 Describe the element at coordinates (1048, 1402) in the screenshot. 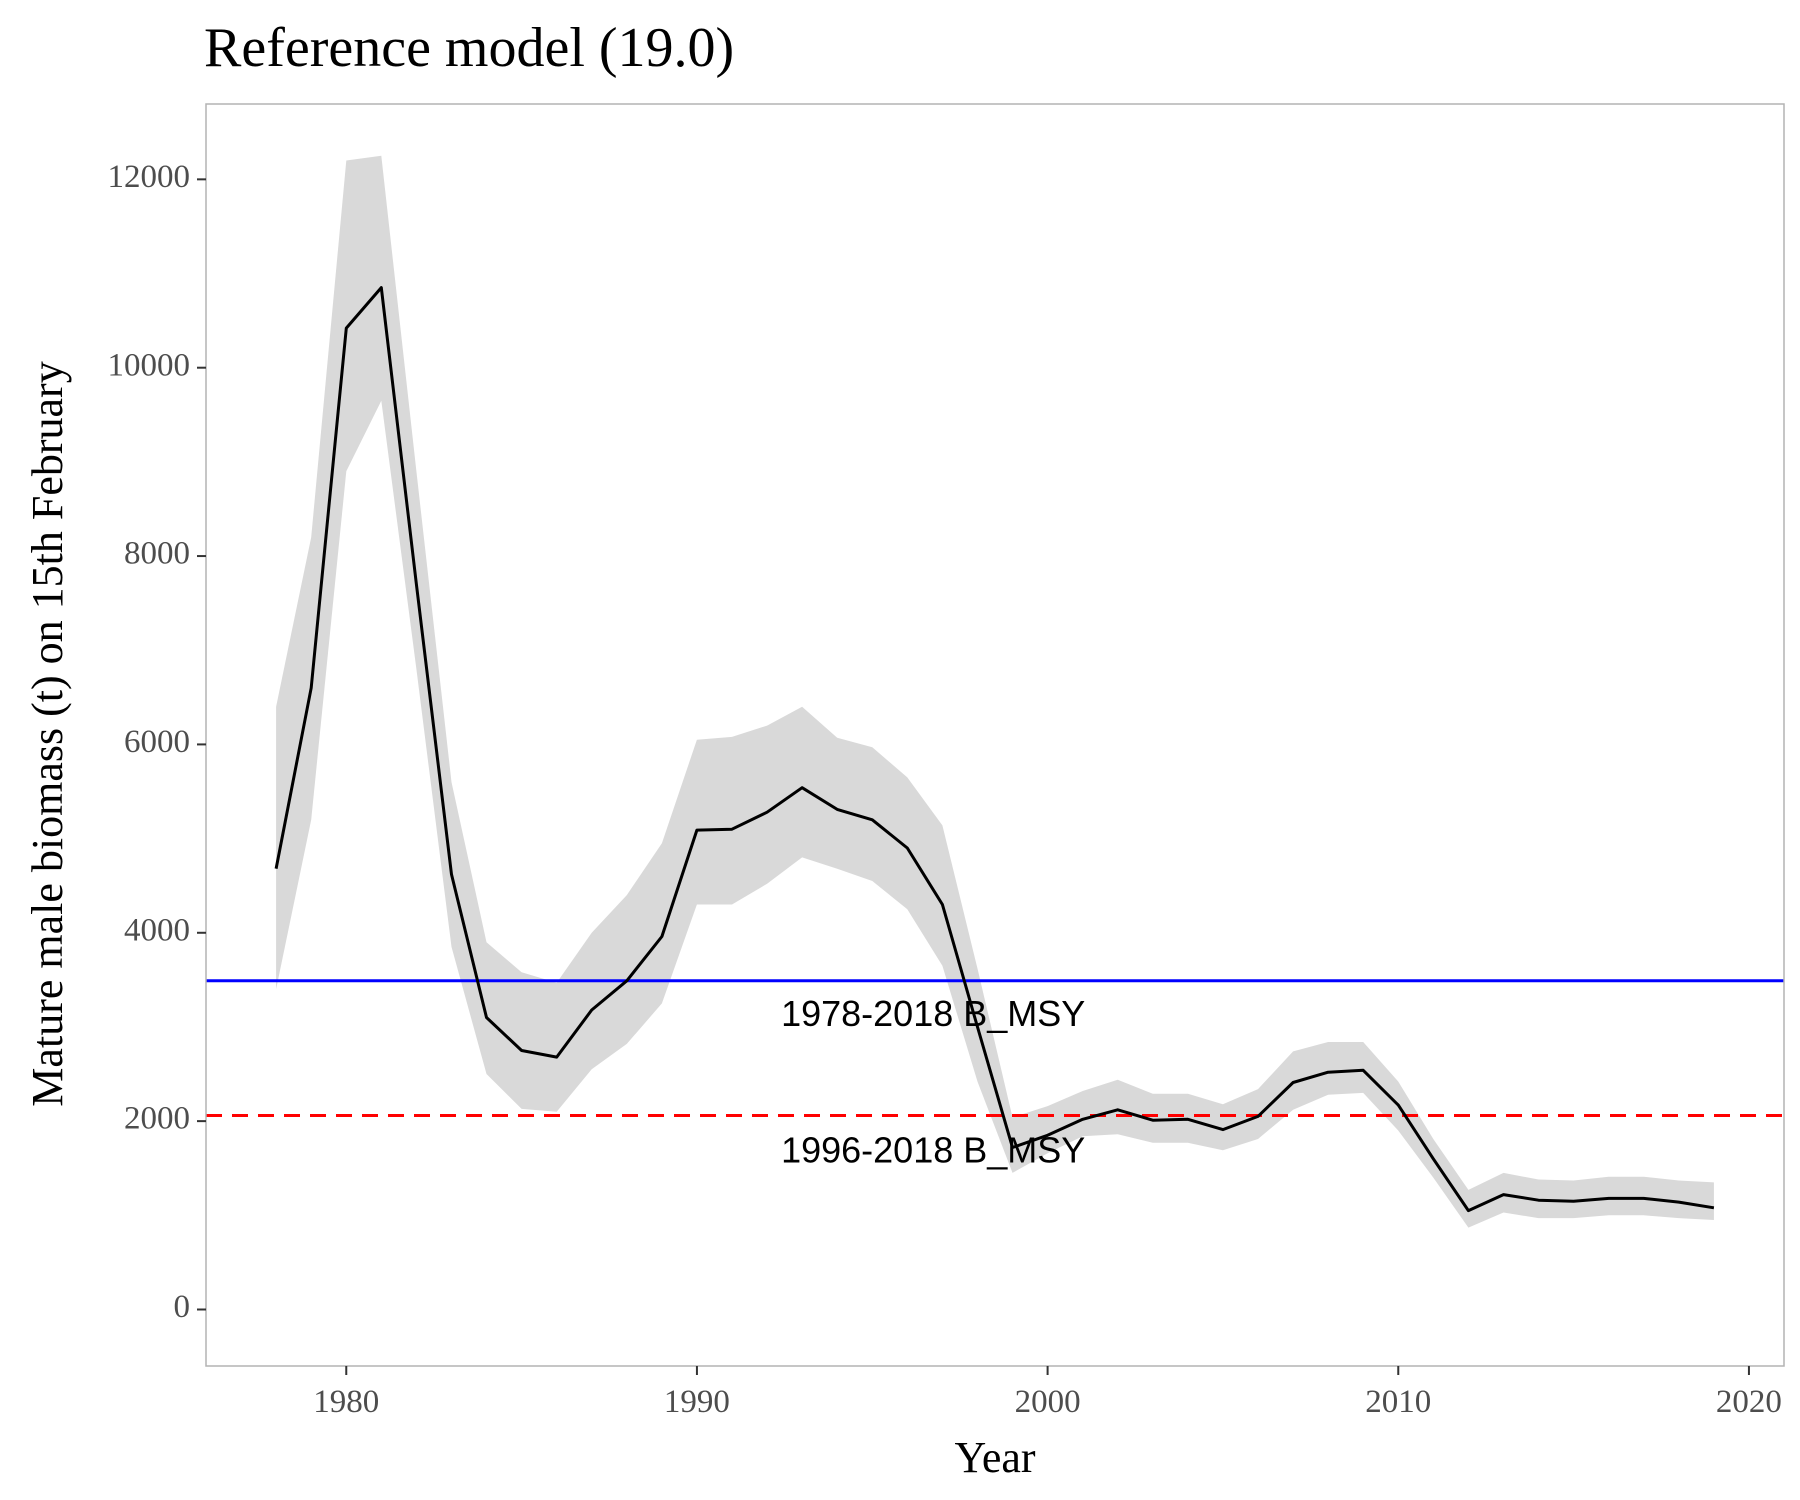

I see `x-tick-label: 2000` at that location.